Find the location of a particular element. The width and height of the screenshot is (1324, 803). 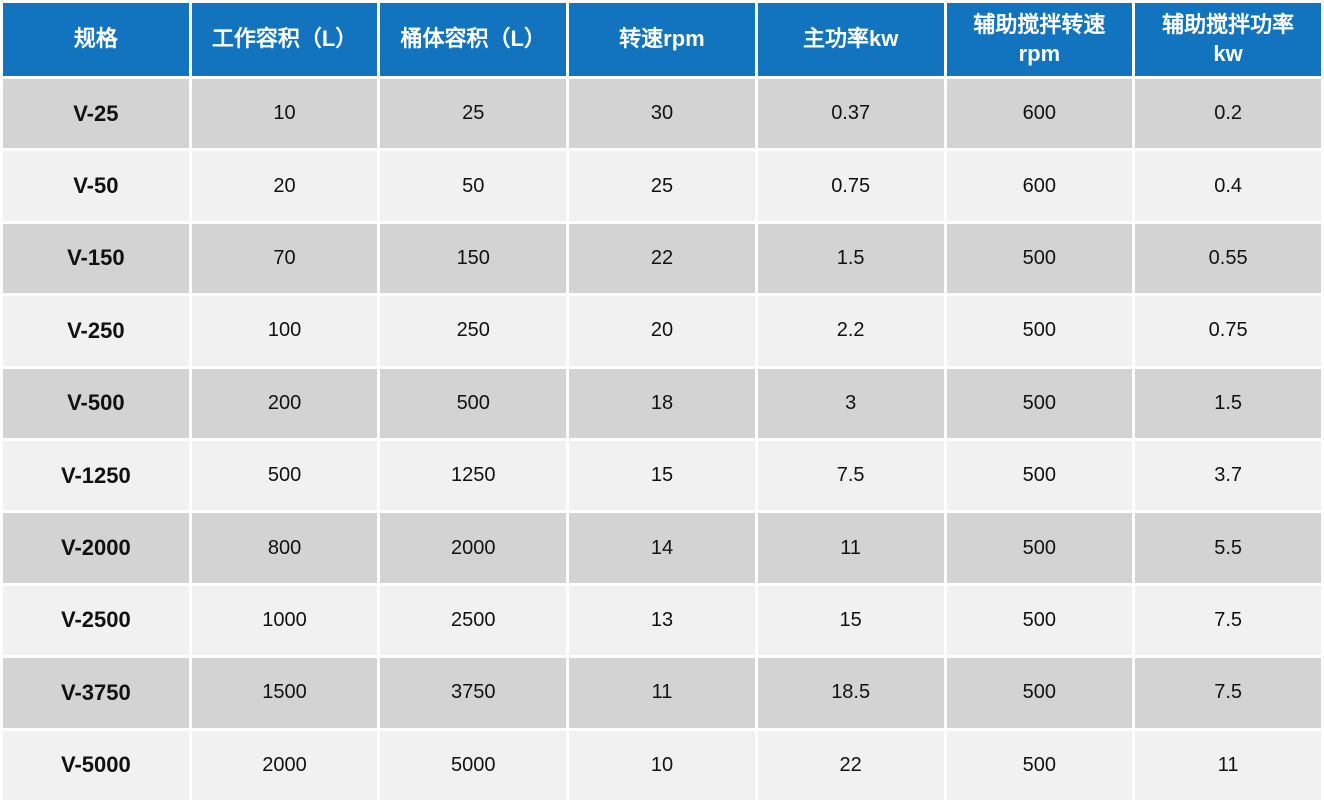

value-cell: 1000 is located at coordinates (284, 620).